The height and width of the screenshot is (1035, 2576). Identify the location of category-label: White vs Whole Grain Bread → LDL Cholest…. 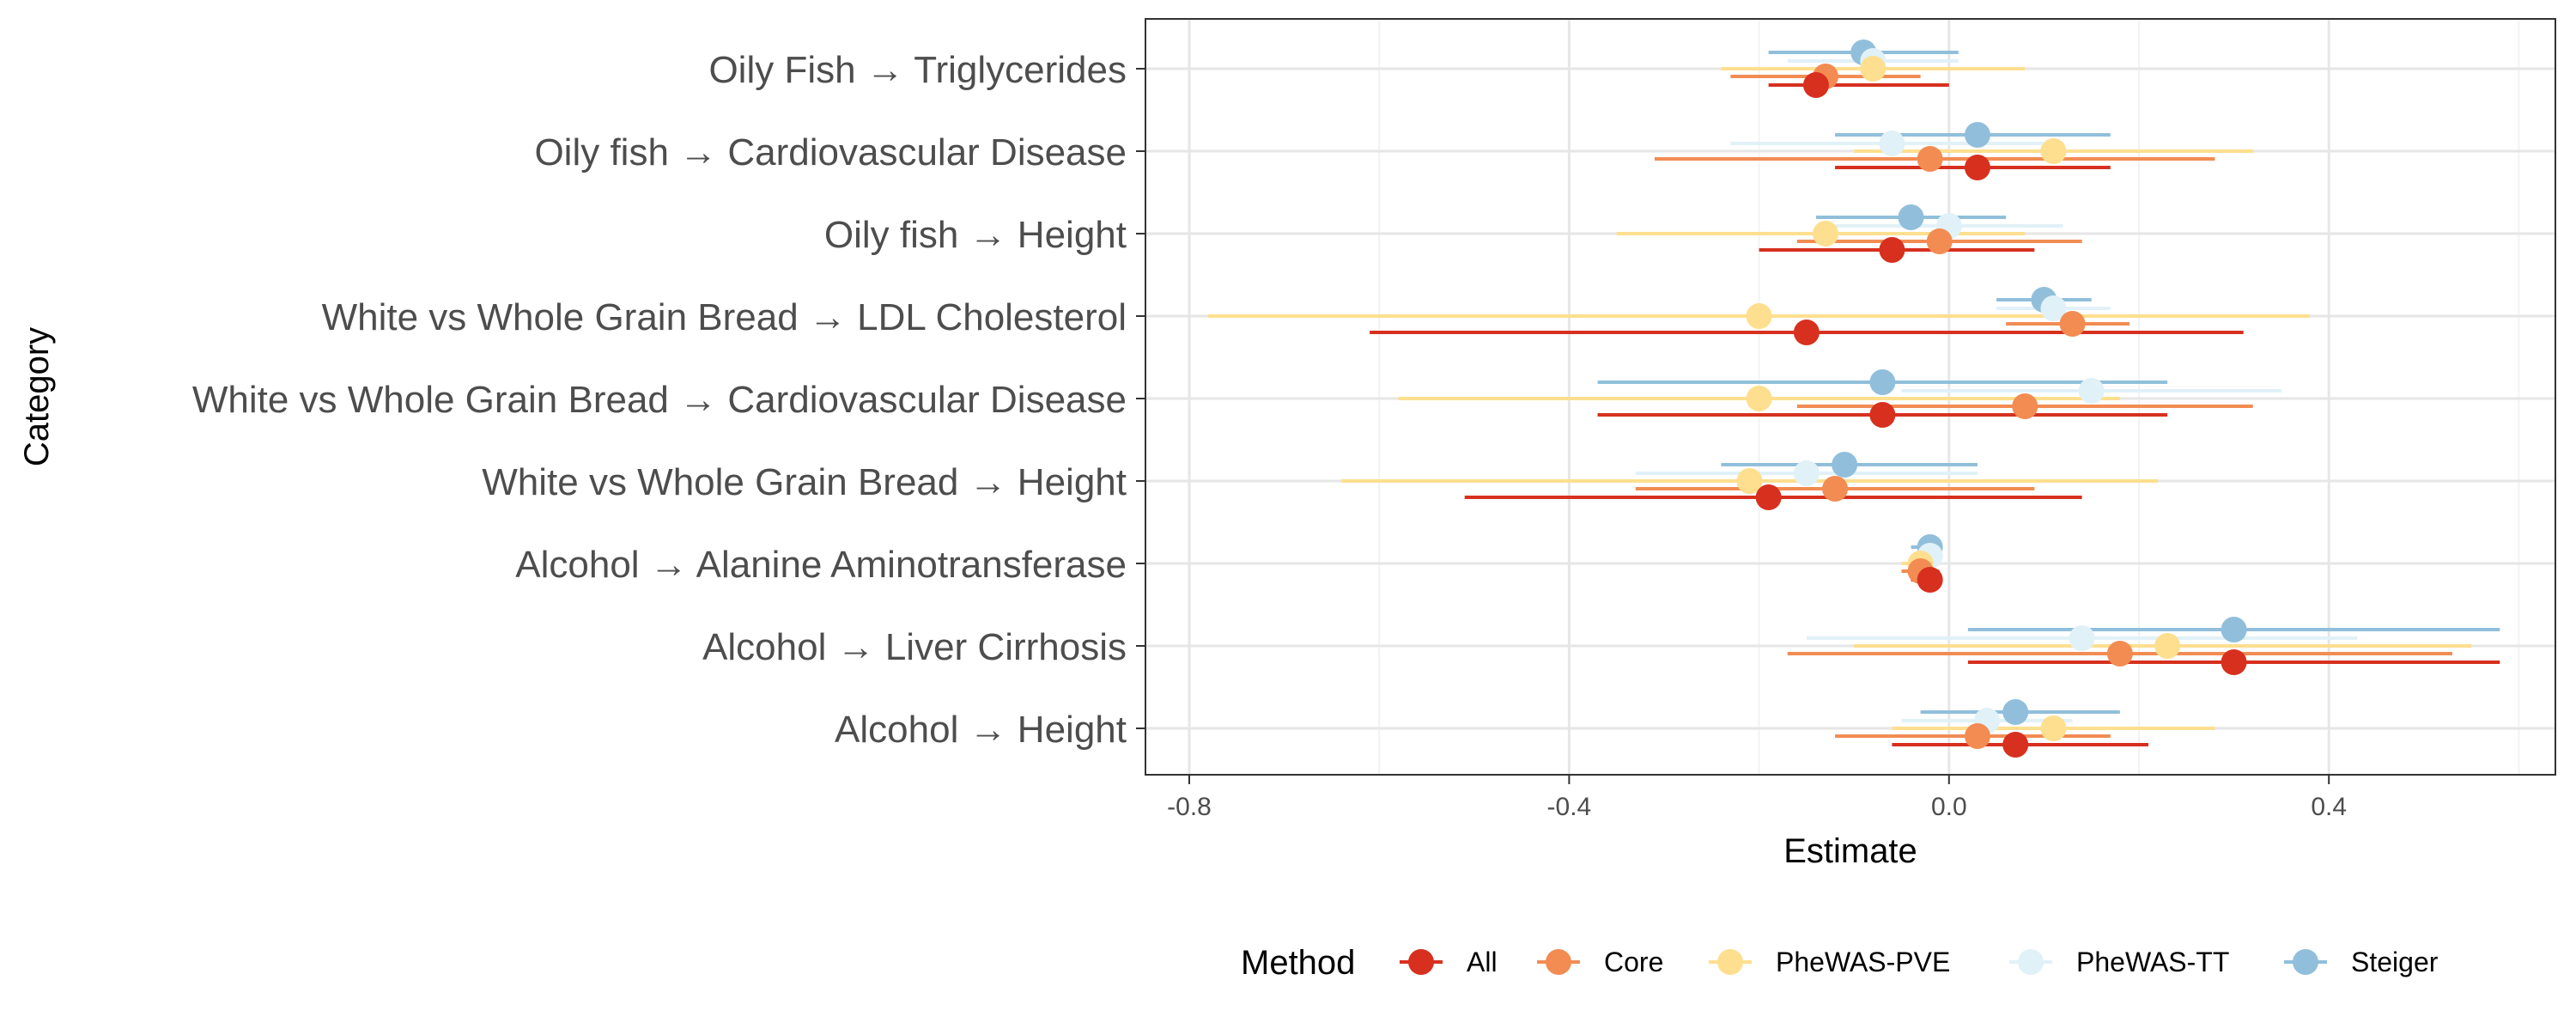
(724, 317).